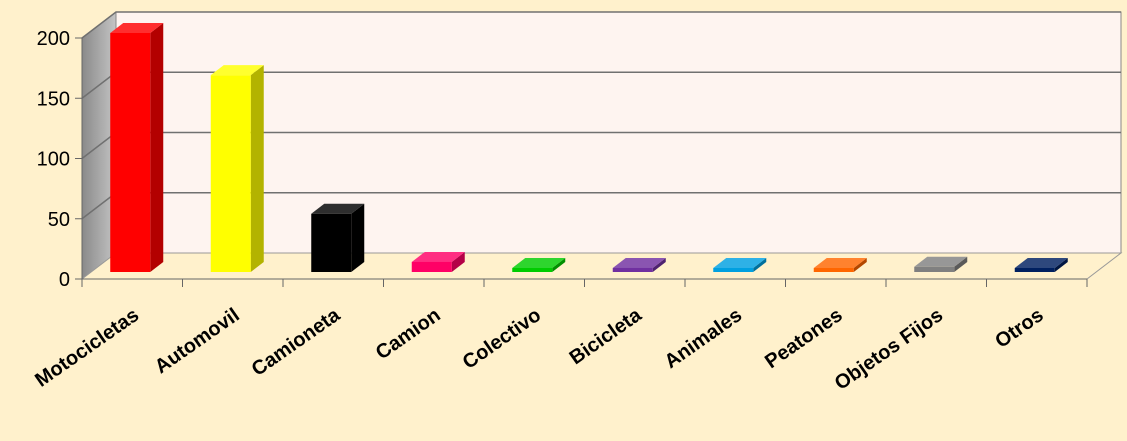  I want to click on bar-objetos-fijos, so click(941, 264).